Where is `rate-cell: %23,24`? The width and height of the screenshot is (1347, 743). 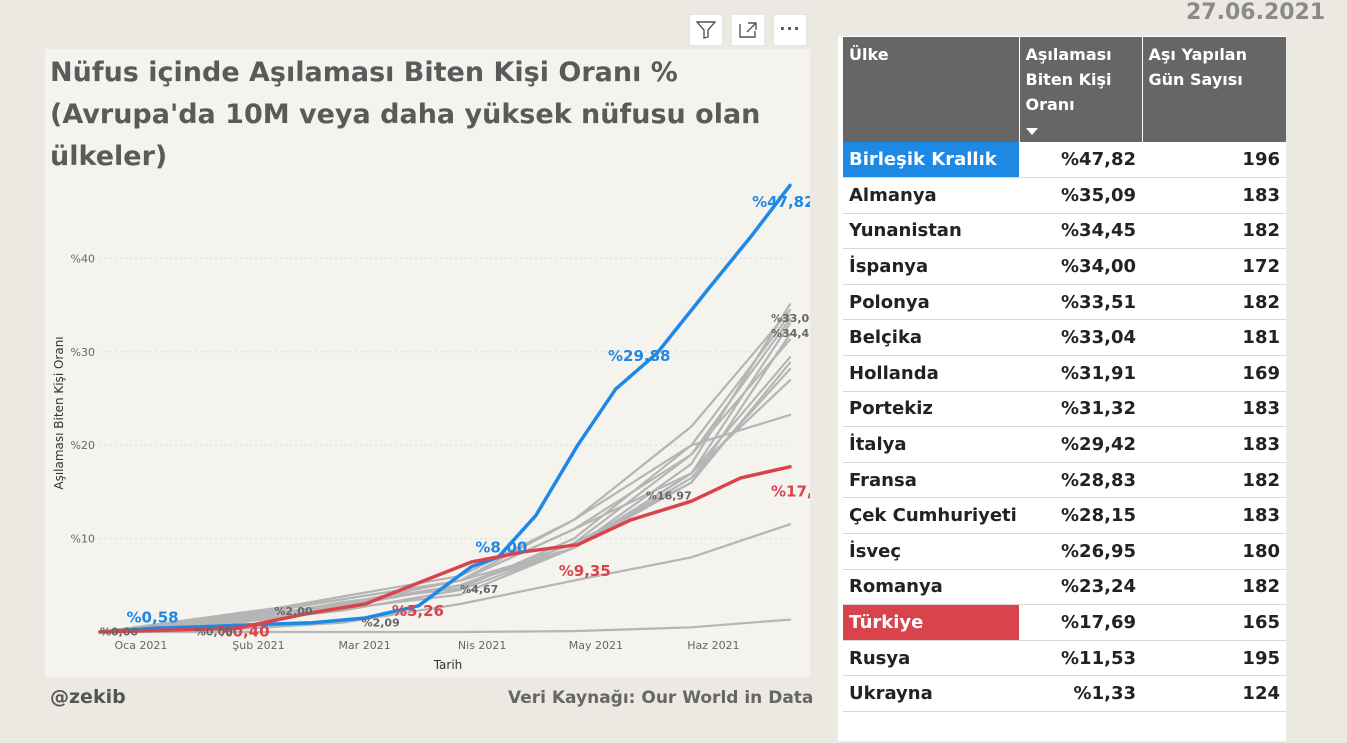
rate-cell: %23,24 is located at coordinates (1080, 587).